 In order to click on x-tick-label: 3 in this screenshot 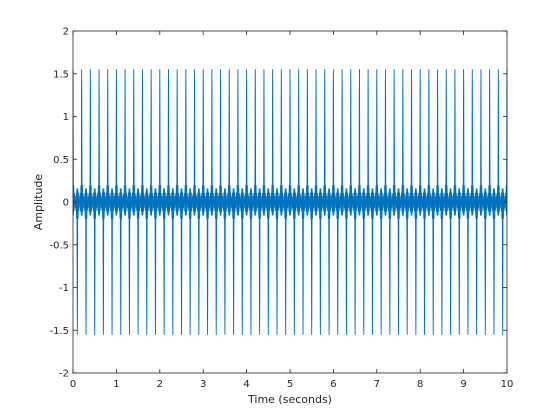, I will do `click(203, 384)`.